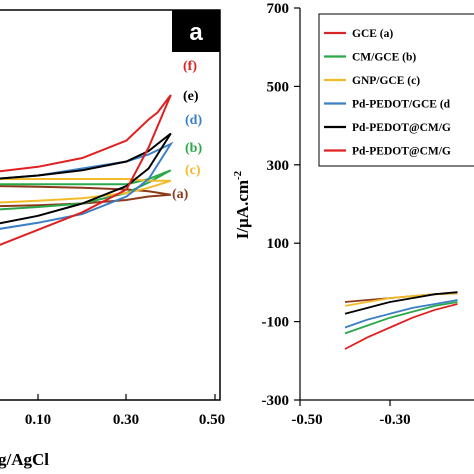  I want to click on left-curves, so click(87, 170).